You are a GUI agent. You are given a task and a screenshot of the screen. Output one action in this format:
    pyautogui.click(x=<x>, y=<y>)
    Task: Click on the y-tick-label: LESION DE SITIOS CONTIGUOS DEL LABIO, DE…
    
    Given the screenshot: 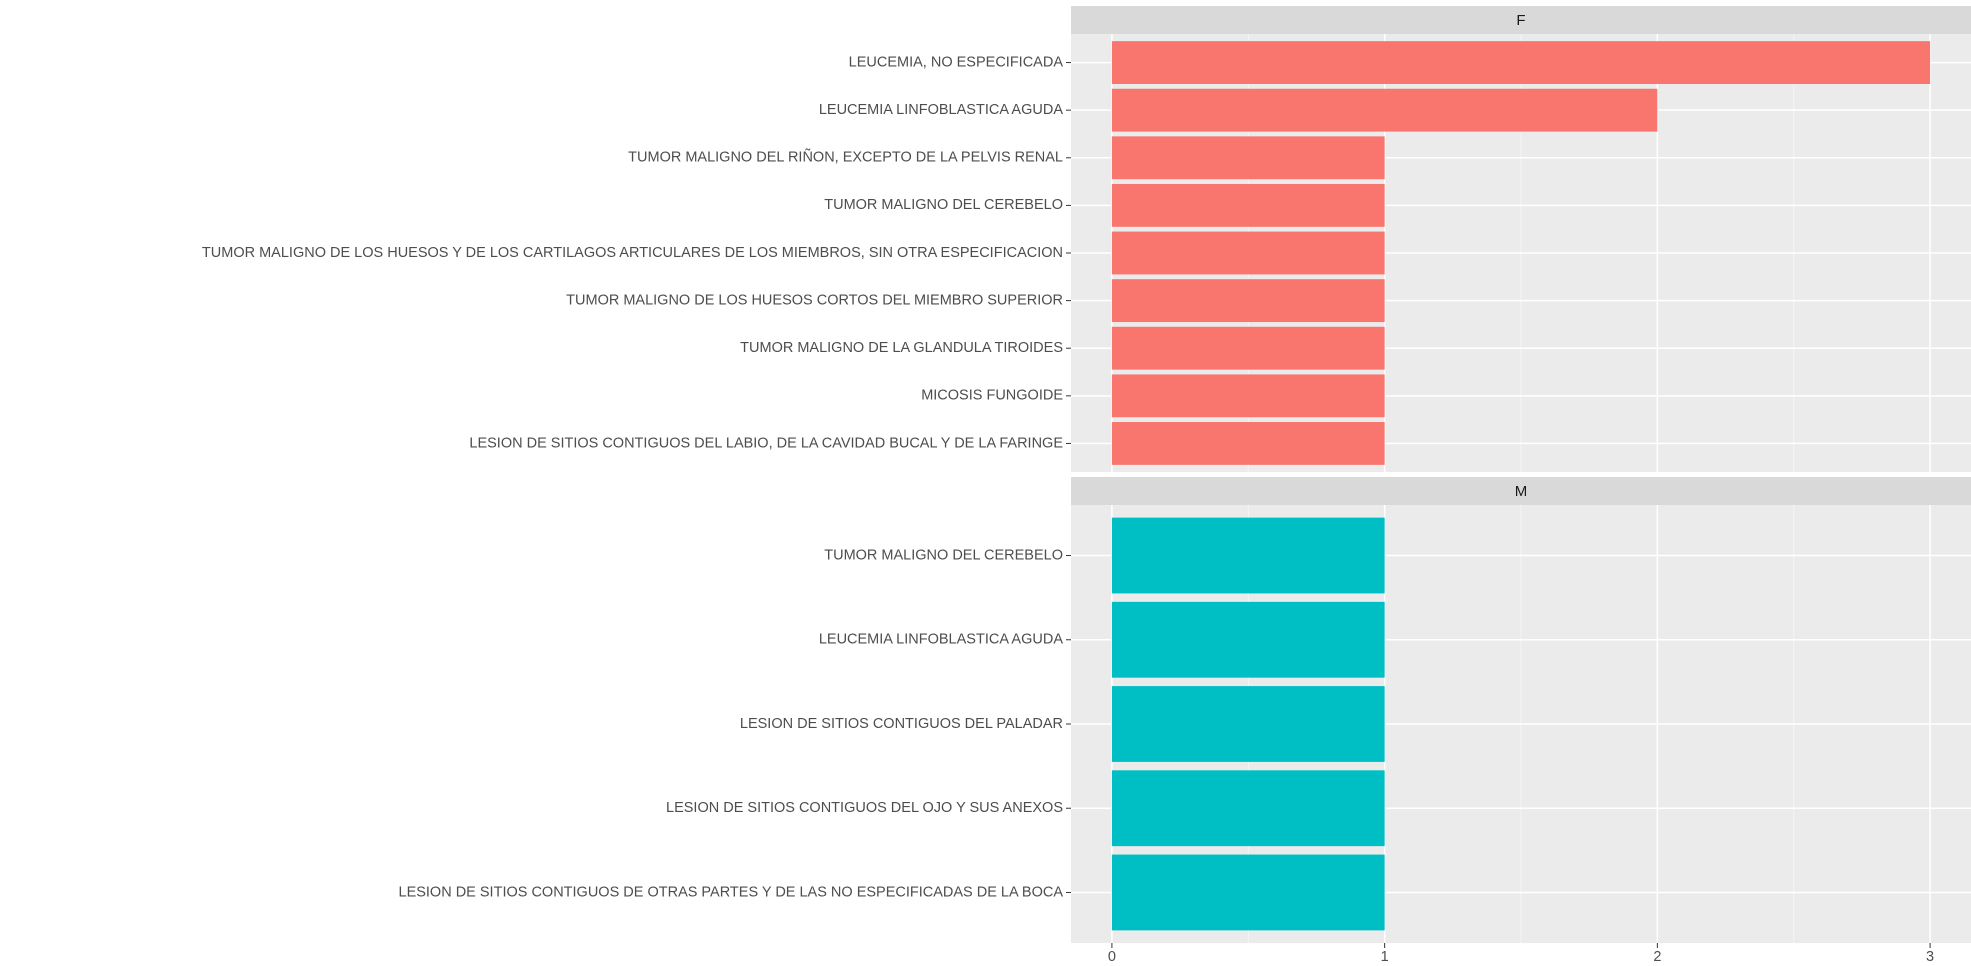 What is the action you would take?
    pyautogui.click(x=766, y=443)
    